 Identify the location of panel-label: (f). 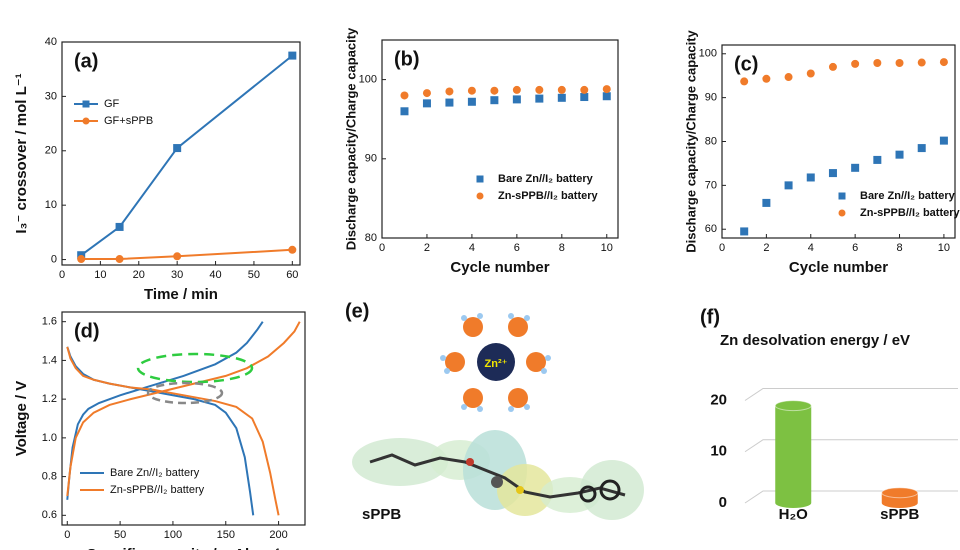
(710, 317).